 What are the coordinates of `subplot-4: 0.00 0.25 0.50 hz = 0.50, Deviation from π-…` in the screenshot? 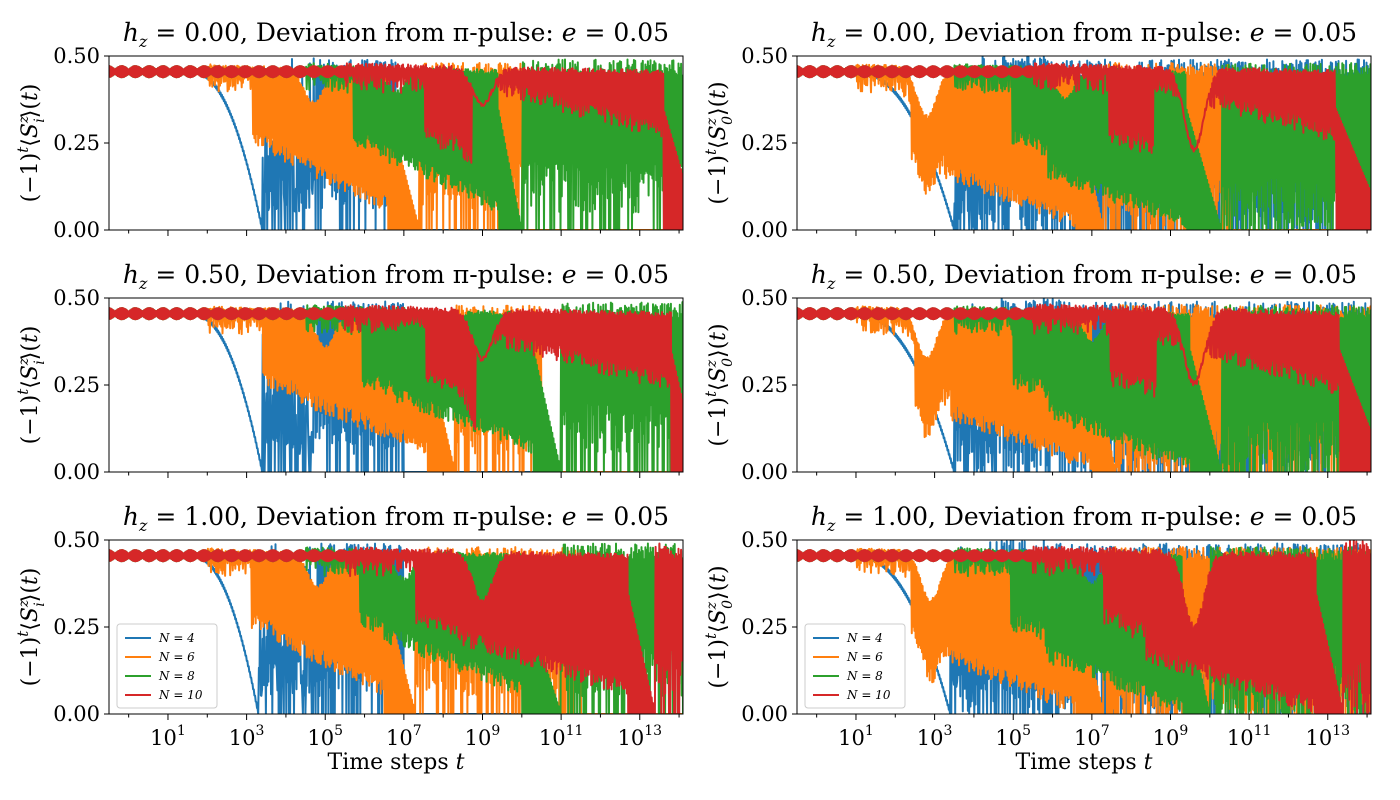 It's located at (1037, 372).